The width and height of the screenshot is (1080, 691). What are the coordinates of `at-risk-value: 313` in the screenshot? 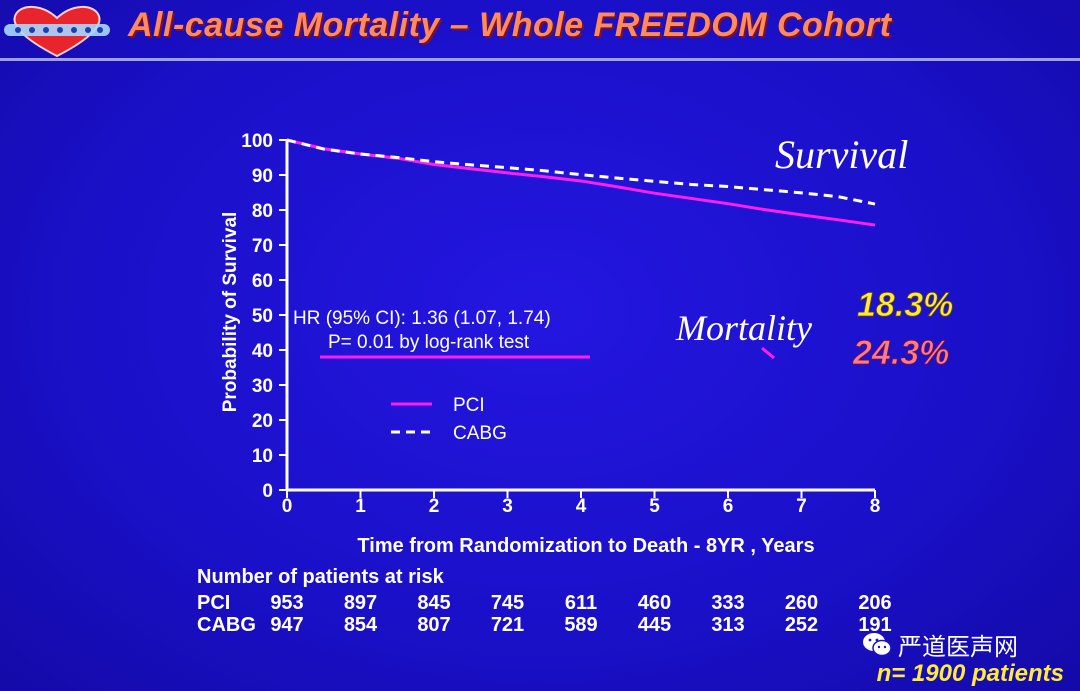 It's located at (728, 625).